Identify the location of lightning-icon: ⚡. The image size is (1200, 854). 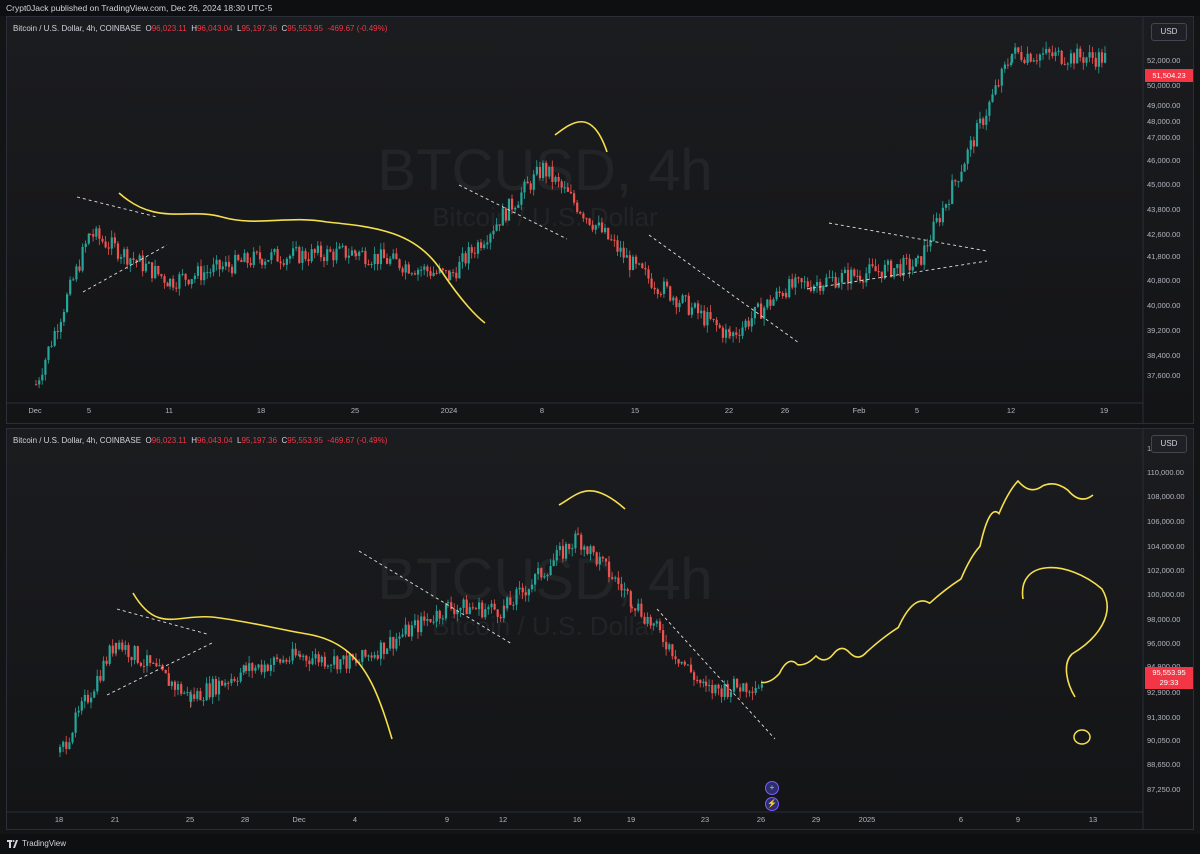
(772, 804).